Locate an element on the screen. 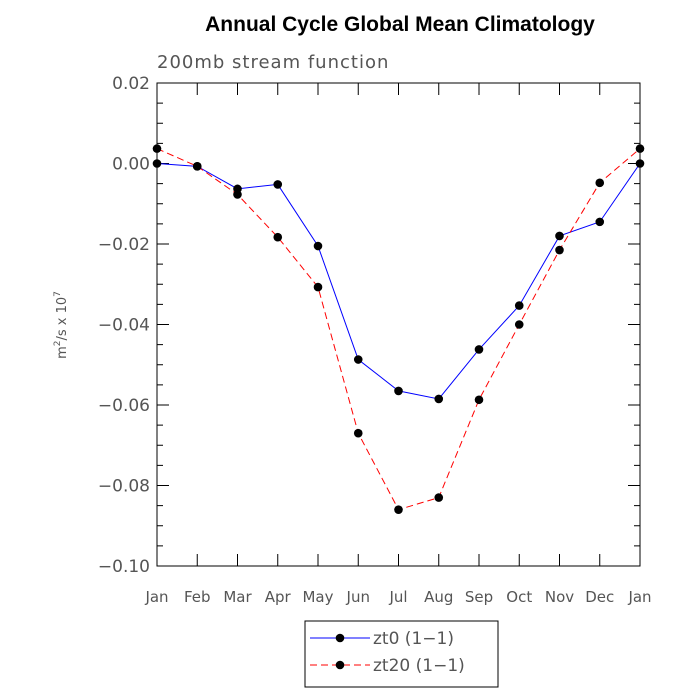 This screenshot has height=700, width=700. y-axis-label: m2/s x 107 is located at coordinates (61, 325).